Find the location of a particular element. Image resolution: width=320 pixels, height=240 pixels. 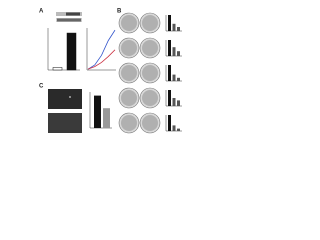

panel-label: B is located at coordinates (119, 12).